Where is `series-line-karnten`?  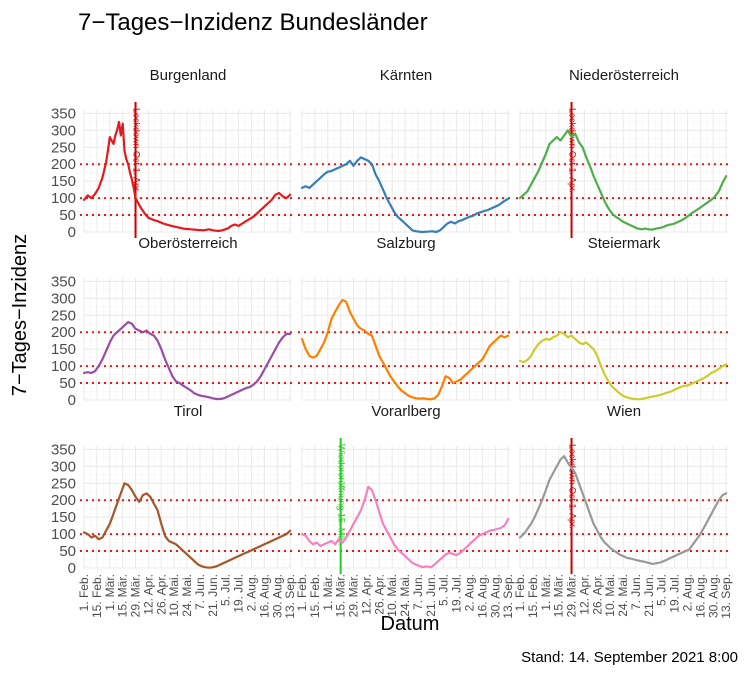 series-line-karnten is located at coordinates (405, 195).